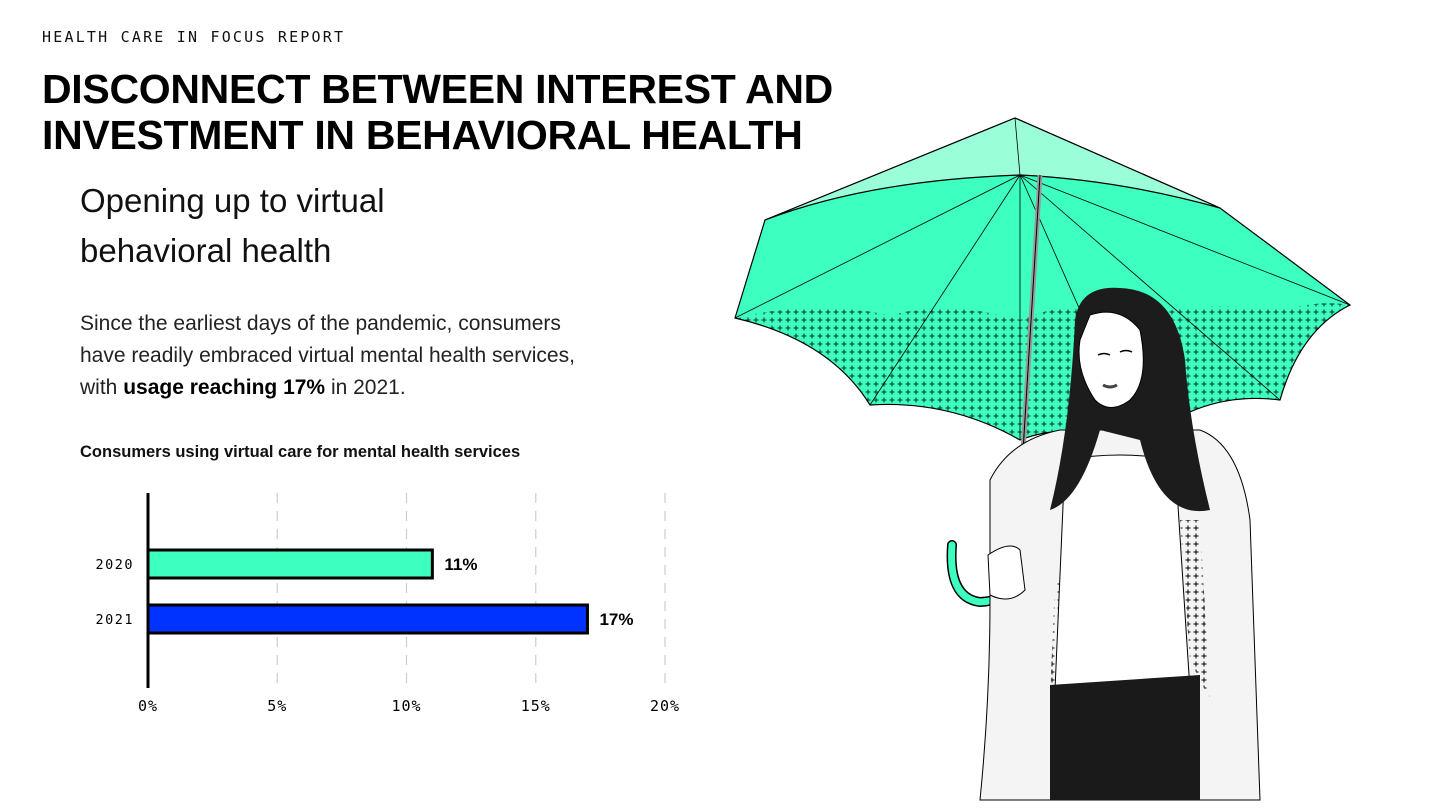 The image size is (1440, 810). I want to click on subtitle-line-1: Opening up to virtual, so click(232, 200).